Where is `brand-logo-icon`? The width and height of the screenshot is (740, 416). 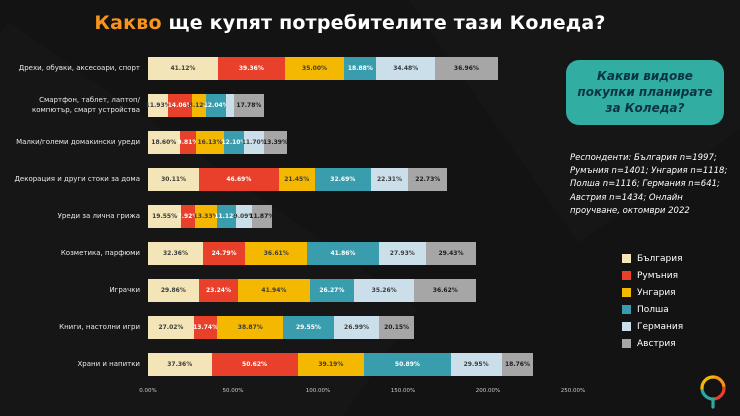
brand-logo-icon is located at coordinates (713, 392).